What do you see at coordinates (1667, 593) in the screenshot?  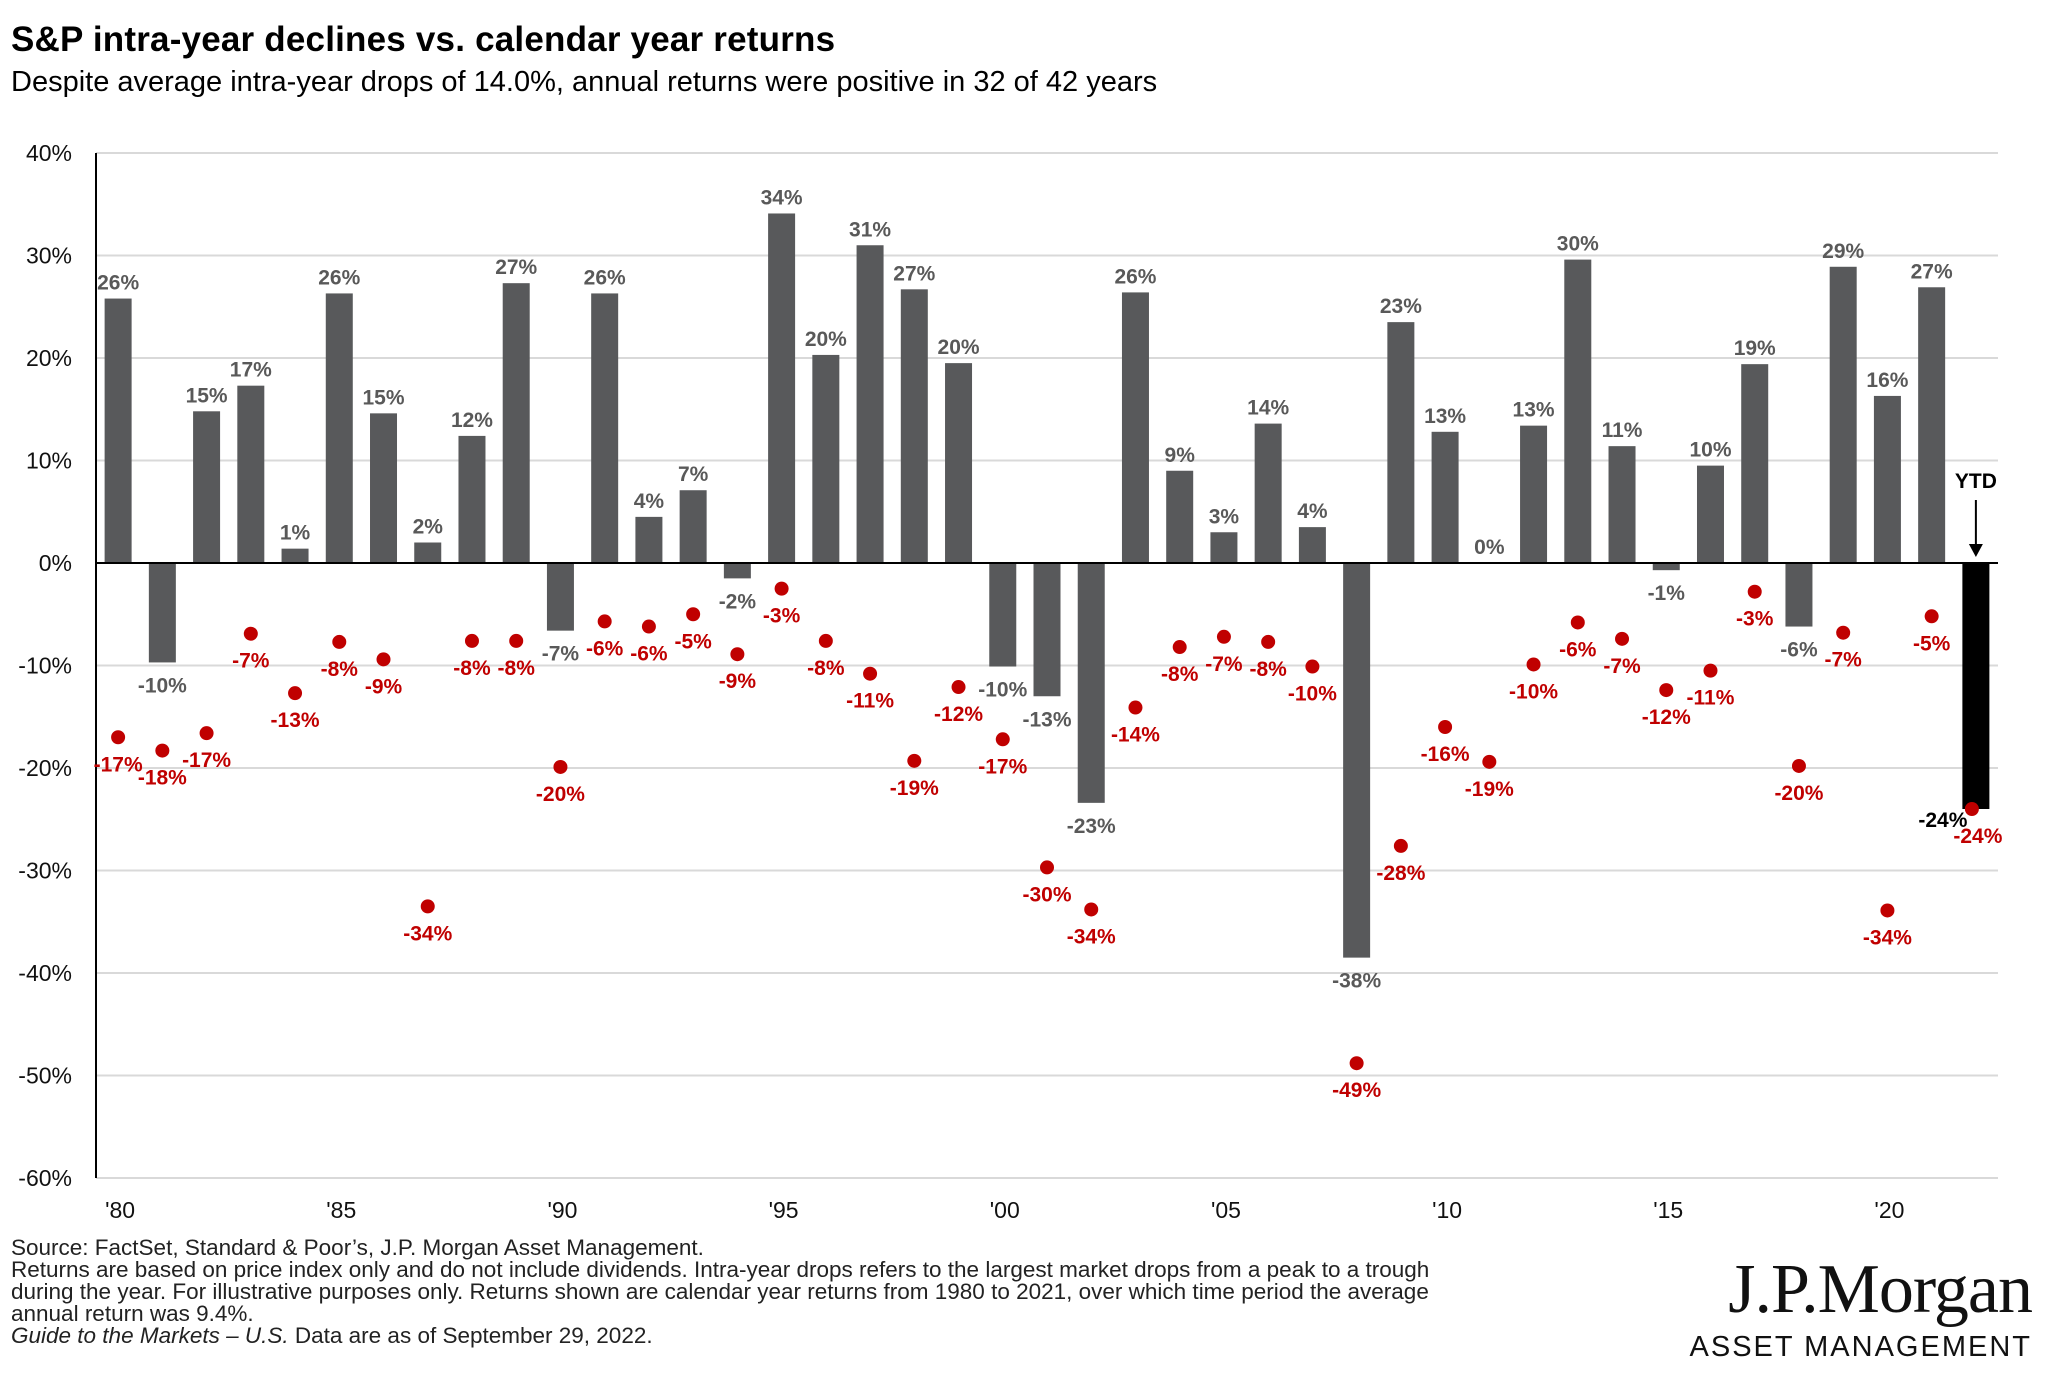 I see `return-label: -1%` at bounding box center [1667, 593].